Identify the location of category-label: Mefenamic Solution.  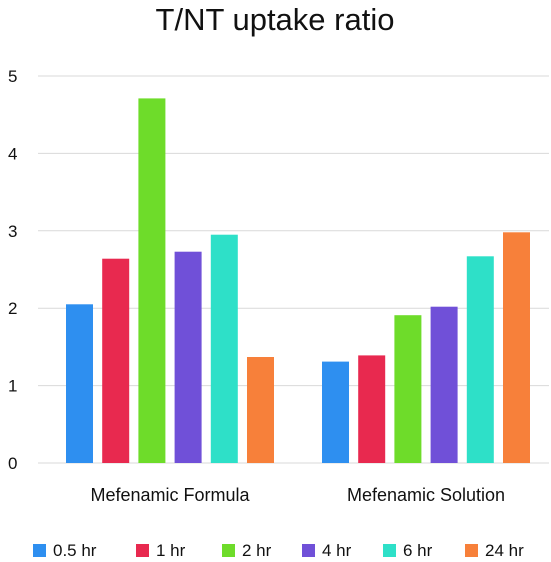
(426, 495).